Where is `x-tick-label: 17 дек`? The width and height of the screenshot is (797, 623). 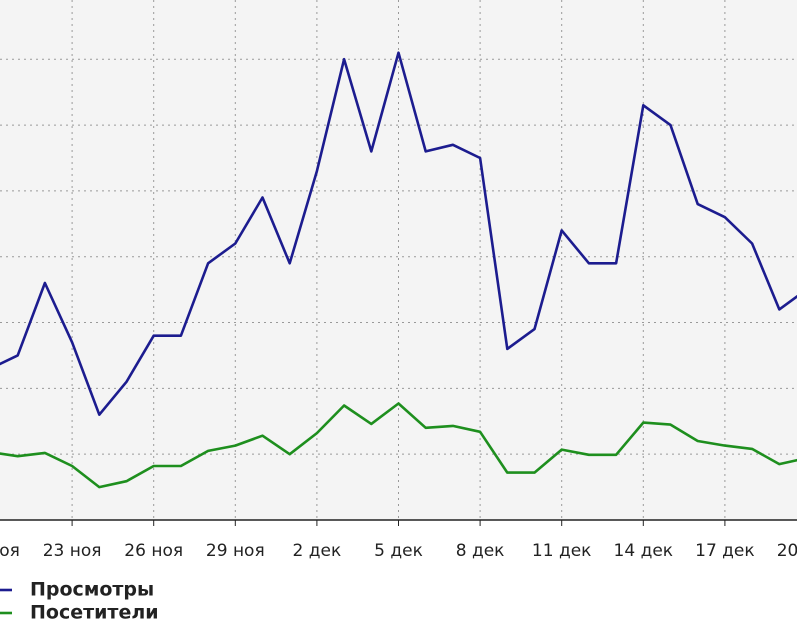 x-tick-label: 17 дек is located at coordinates (725, 551).